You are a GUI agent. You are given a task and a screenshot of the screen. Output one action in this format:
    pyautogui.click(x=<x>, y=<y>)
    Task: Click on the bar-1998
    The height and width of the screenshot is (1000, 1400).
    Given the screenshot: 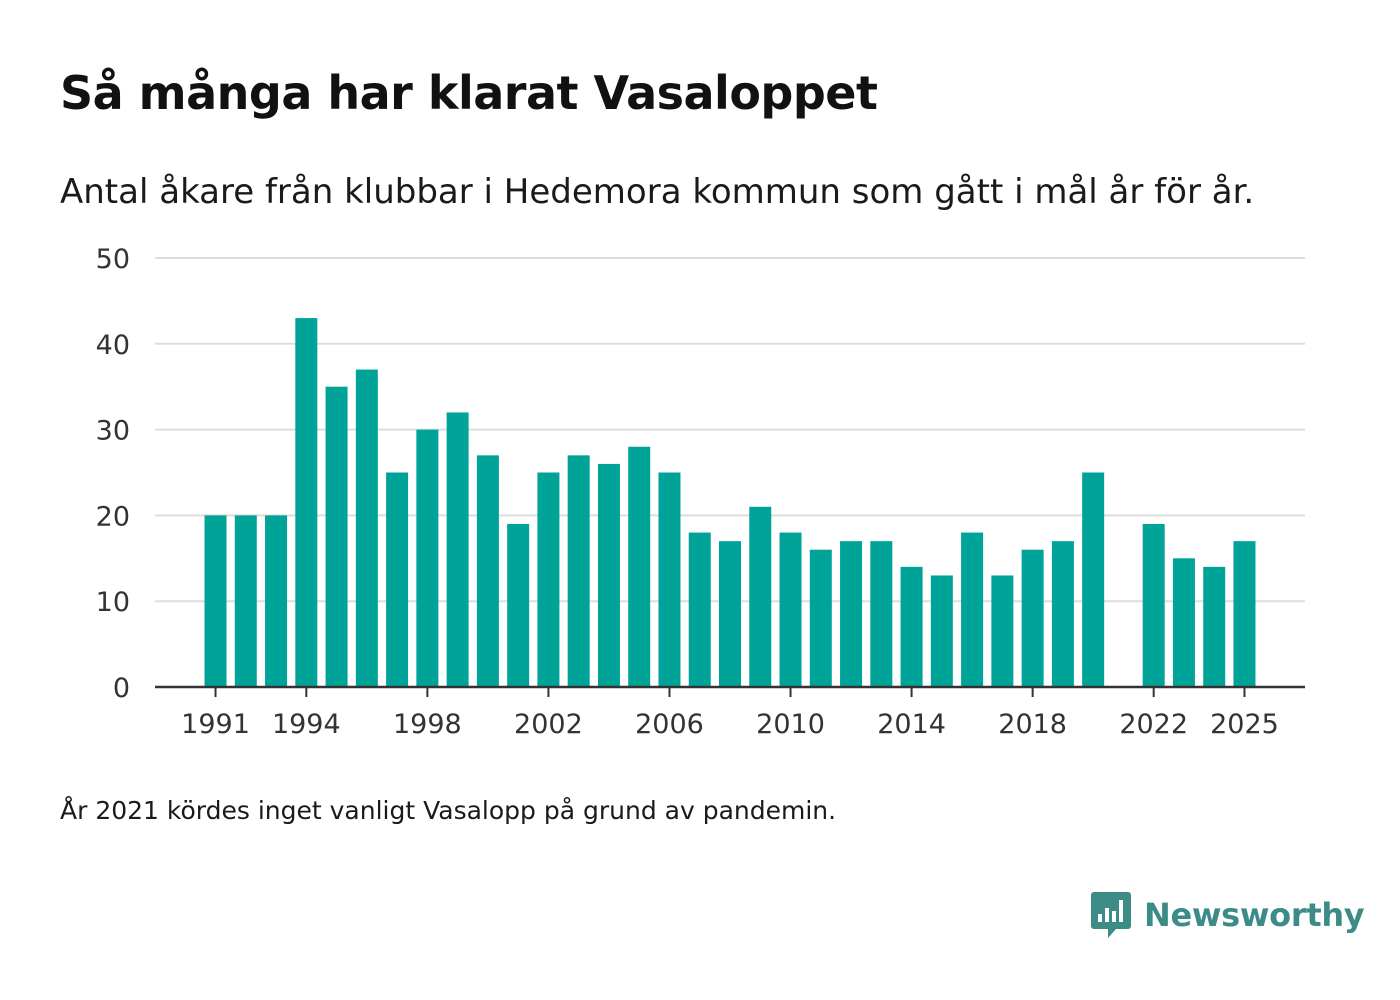 What is the action you would take?
    pyautogui.click(x=427, y=558)
    